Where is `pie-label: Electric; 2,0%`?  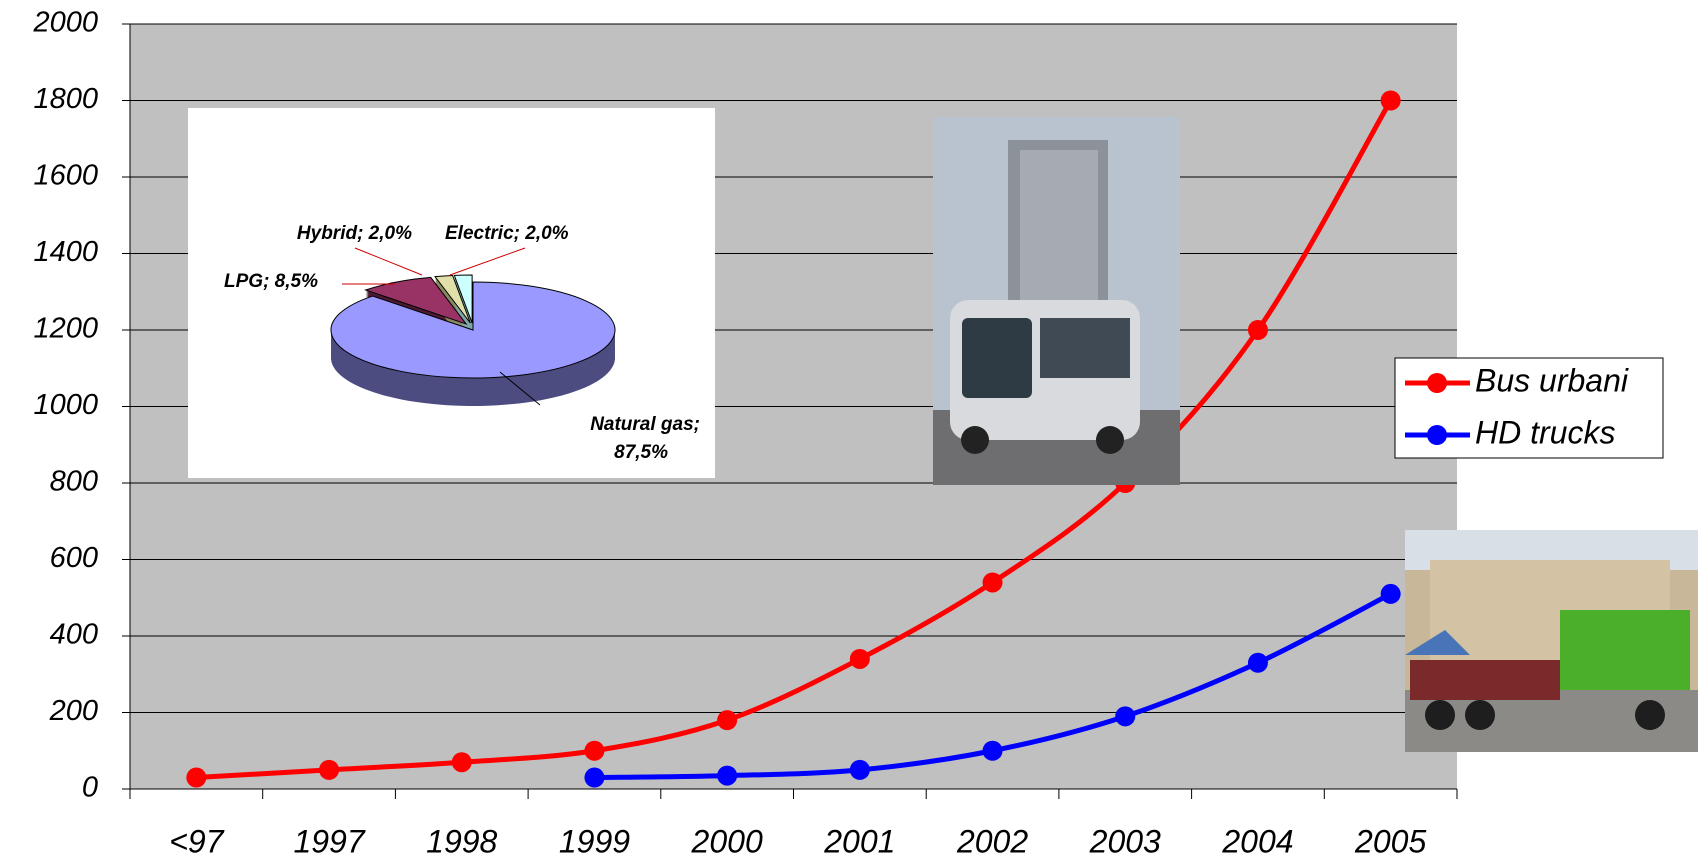
pie-label: Electric; 2,0% is located at coordinates (507, 233).